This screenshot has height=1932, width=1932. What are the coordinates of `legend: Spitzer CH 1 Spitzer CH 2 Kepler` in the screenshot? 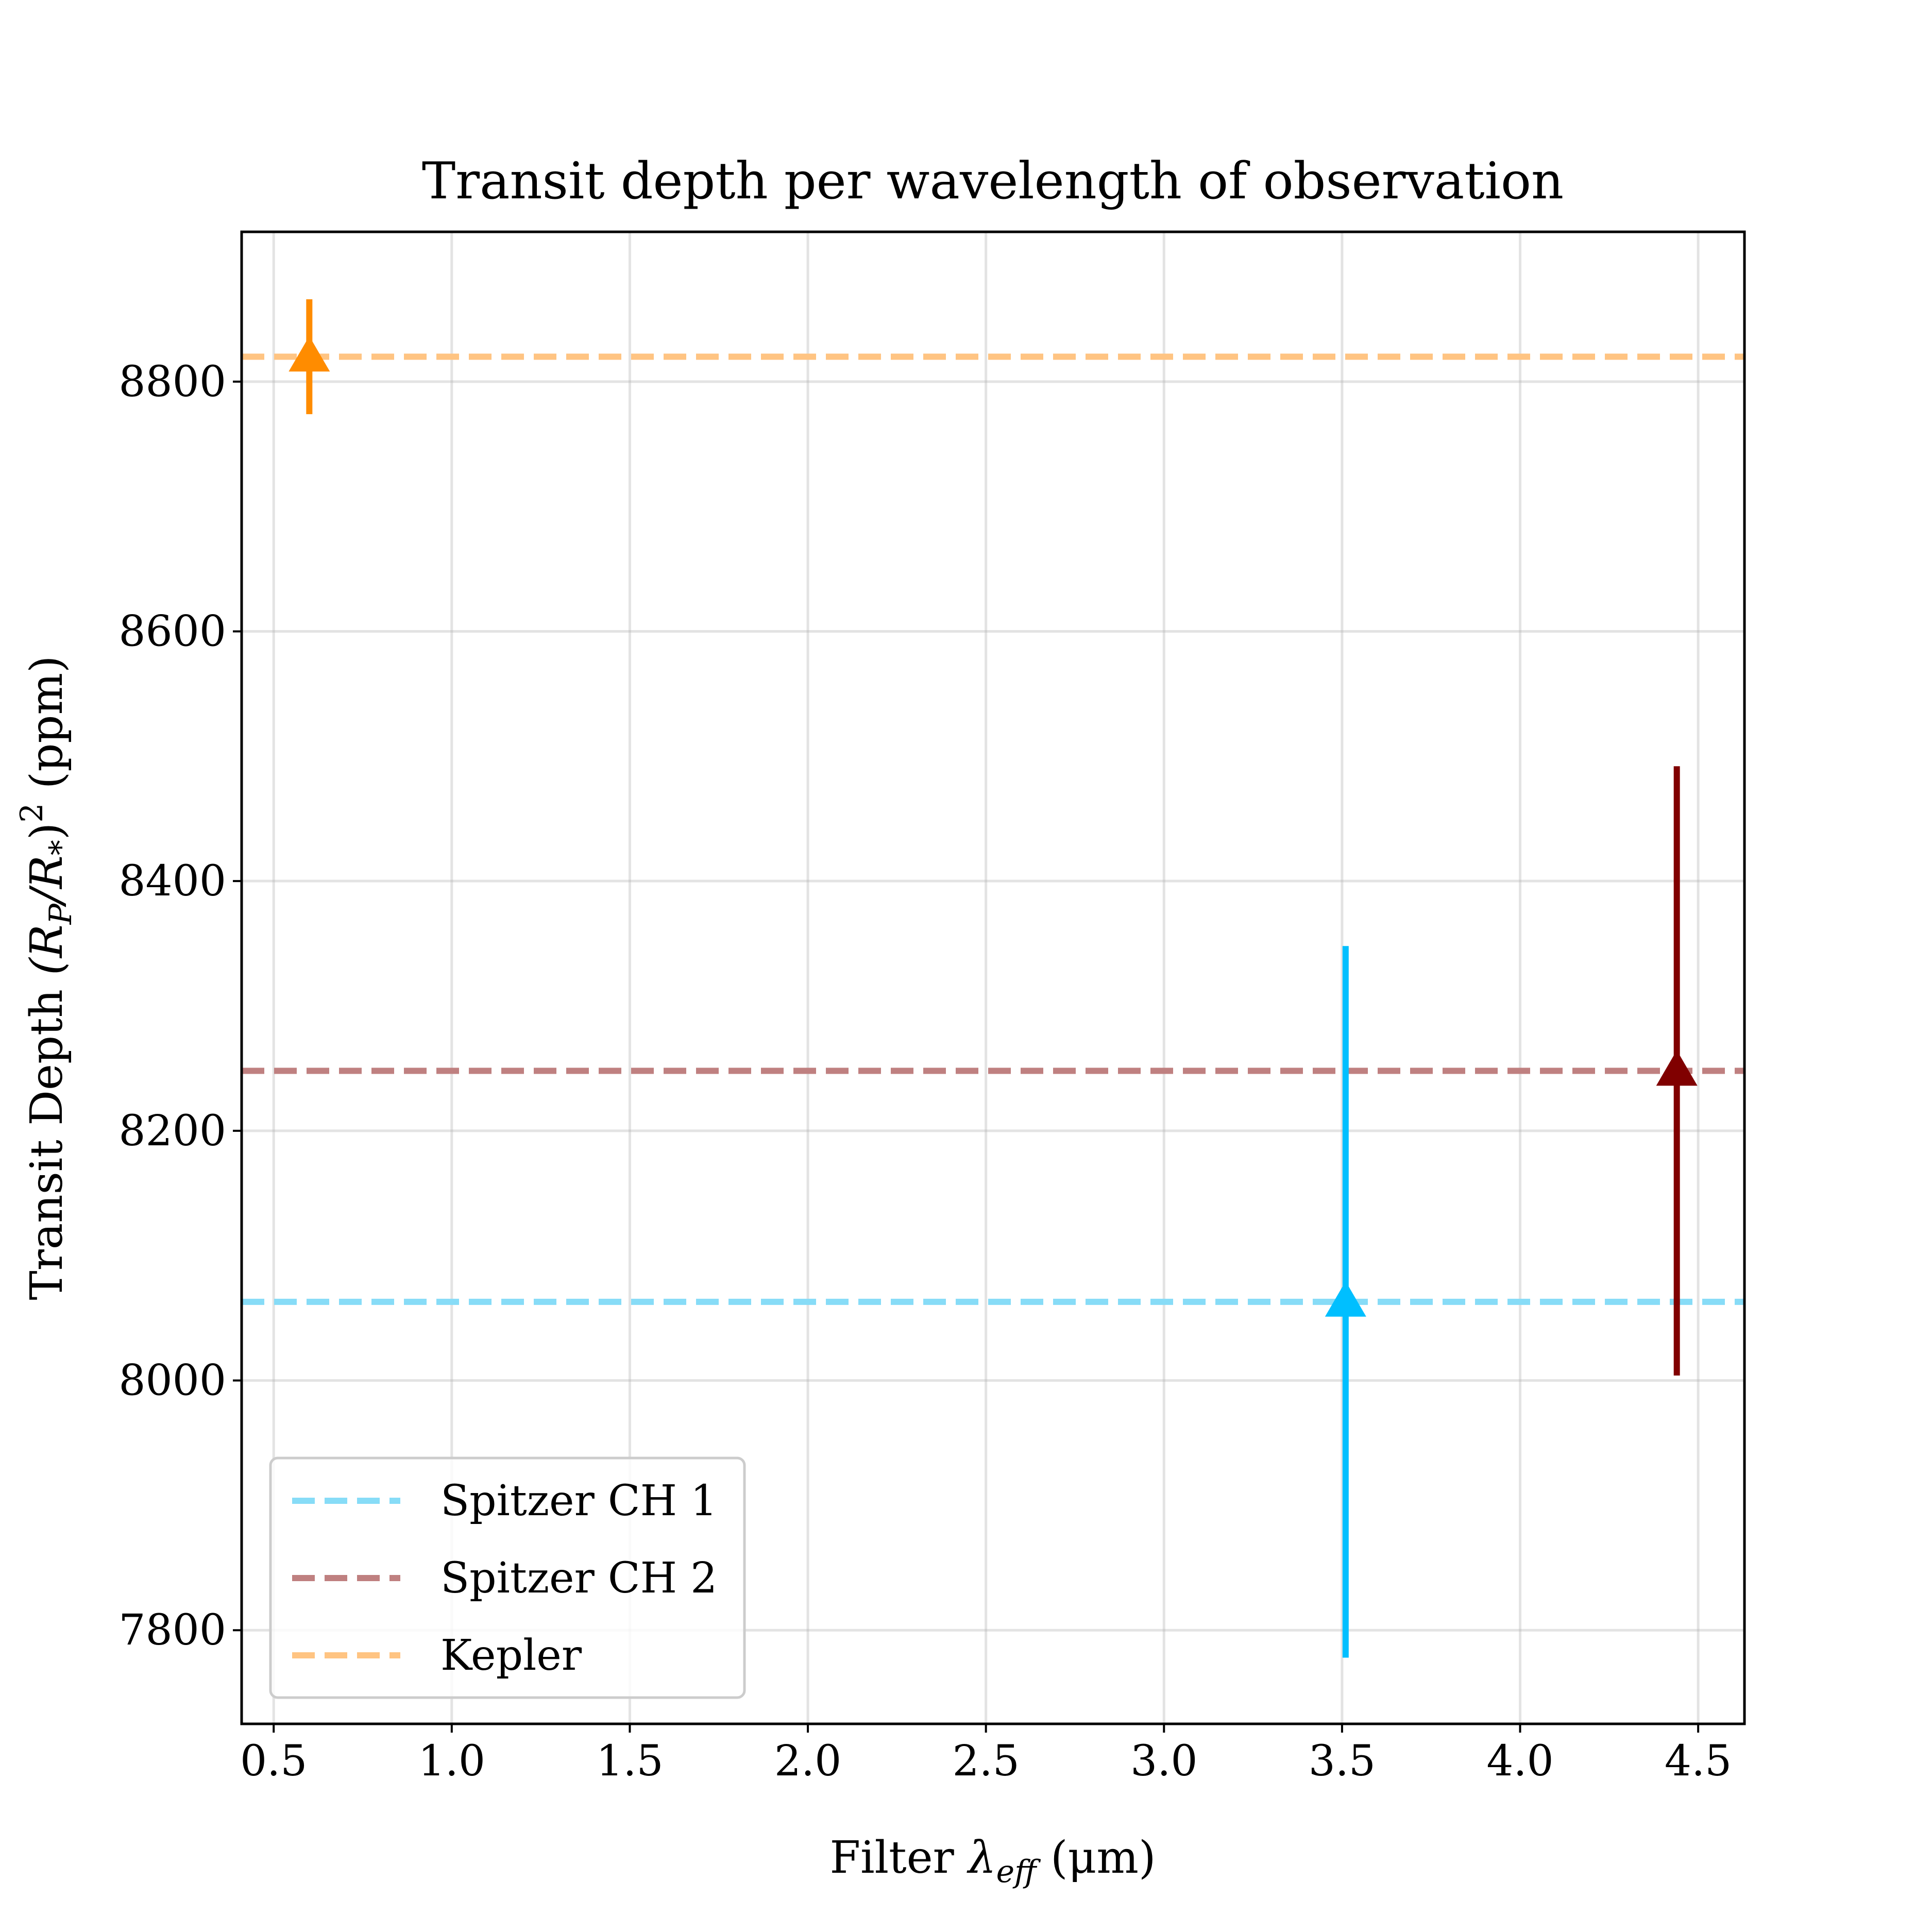 It's located at (507, 1577).